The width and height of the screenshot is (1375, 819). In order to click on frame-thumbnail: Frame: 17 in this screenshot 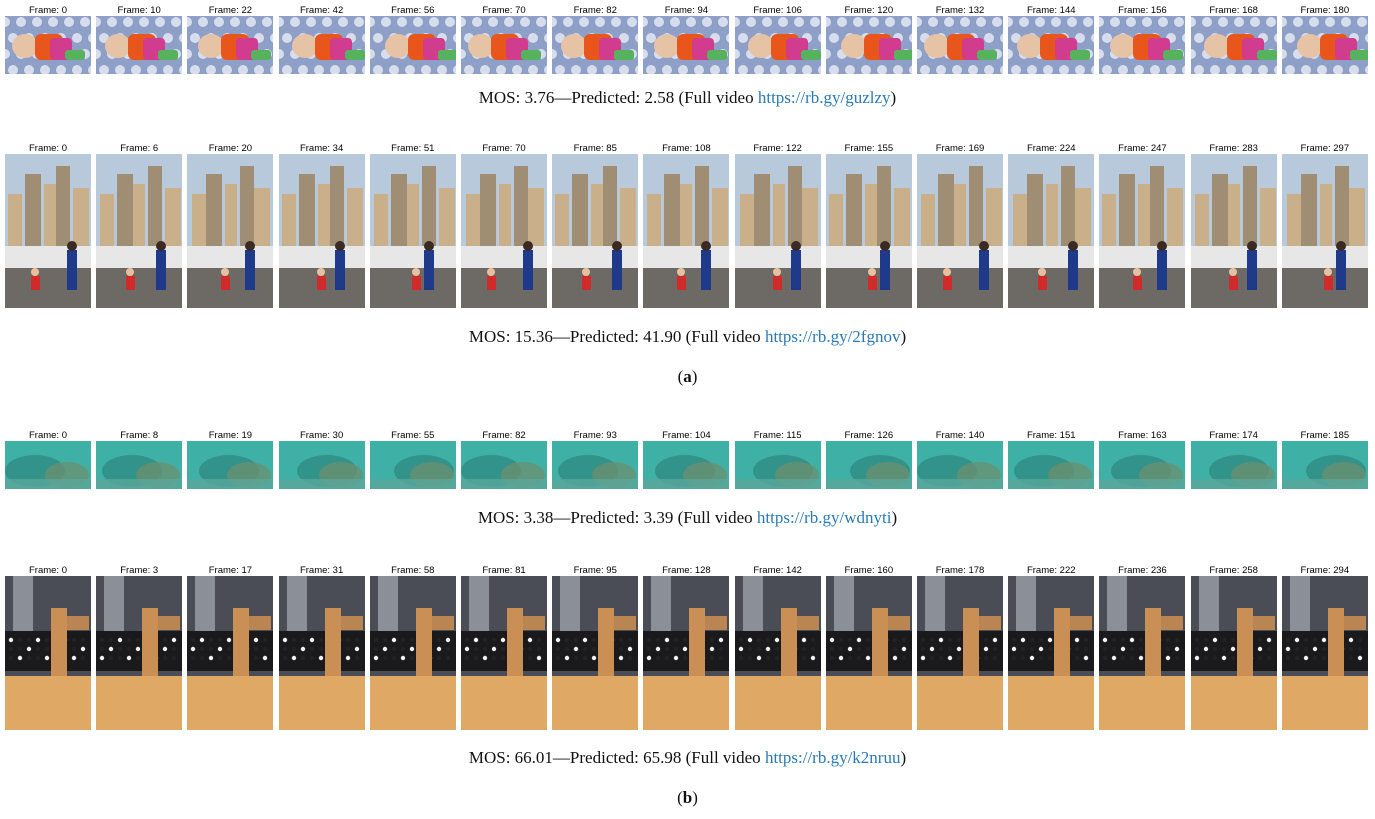, I will do `click(230, 647)`.